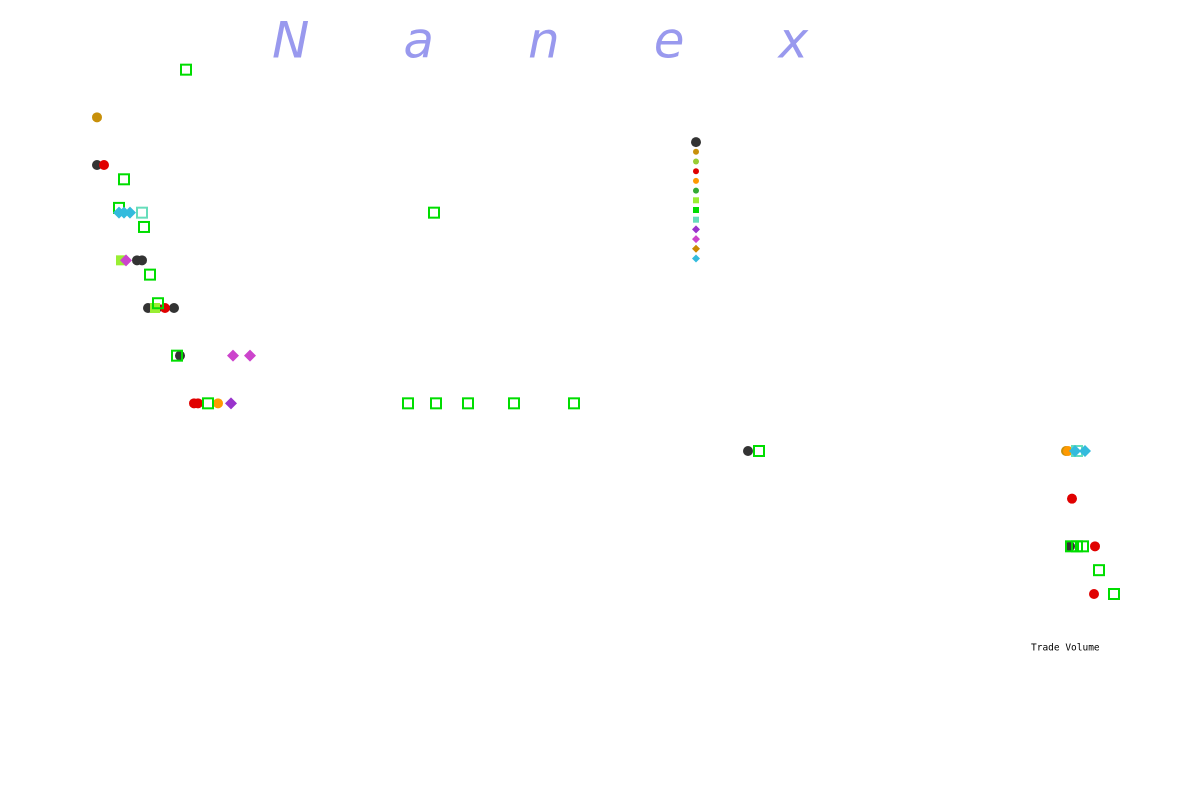 Image resolution: width=1200 pixels, height=800 pixels. What do you see at coordinates (587, 41) in the screenshot?
I see `watermark: Nanex` at bounding box center [587, 41].